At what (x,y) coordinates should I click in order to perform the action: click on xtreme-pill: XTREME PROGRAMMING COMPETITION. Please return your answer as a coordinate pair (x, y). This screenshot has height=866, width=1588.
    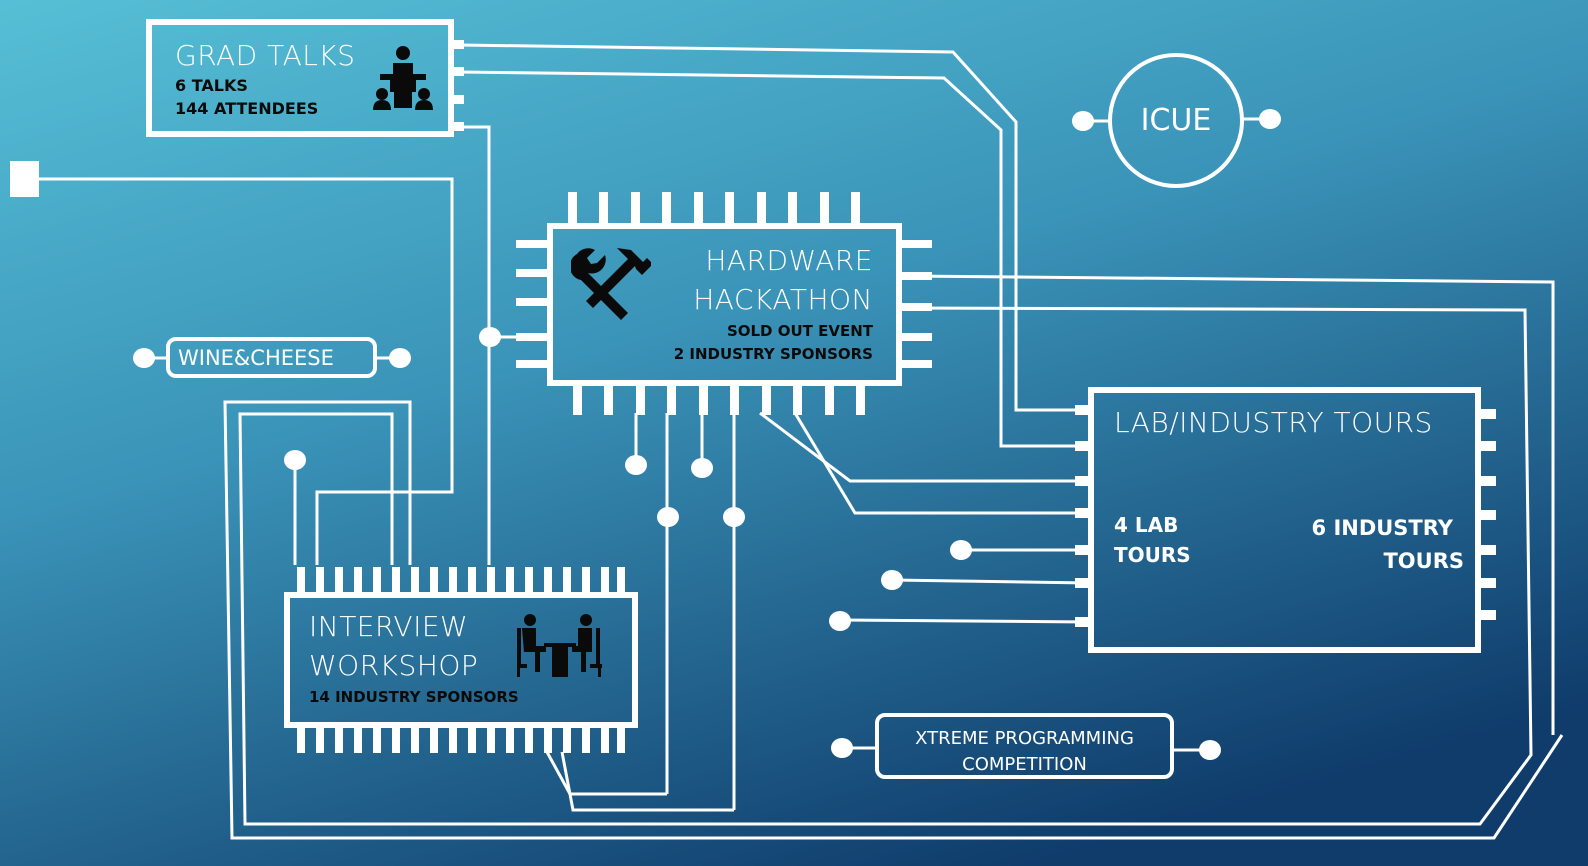
    Looking at the image, I should click on (1024, 746).